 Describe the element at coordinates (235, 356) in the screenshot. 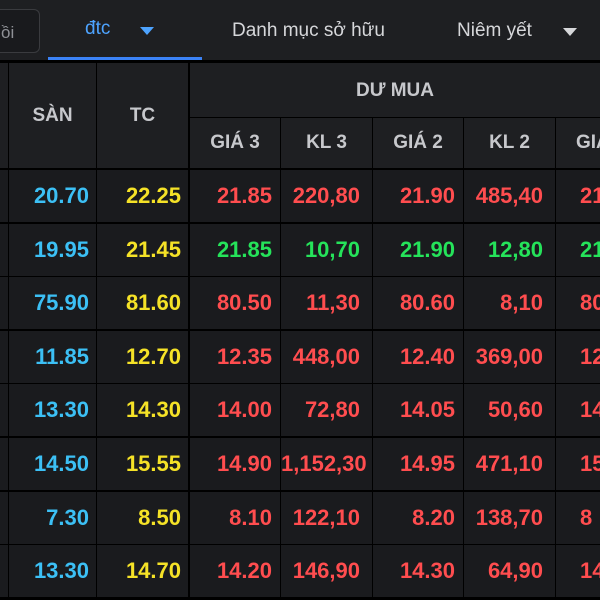

I see `cell-price3: 12.35` at that location.